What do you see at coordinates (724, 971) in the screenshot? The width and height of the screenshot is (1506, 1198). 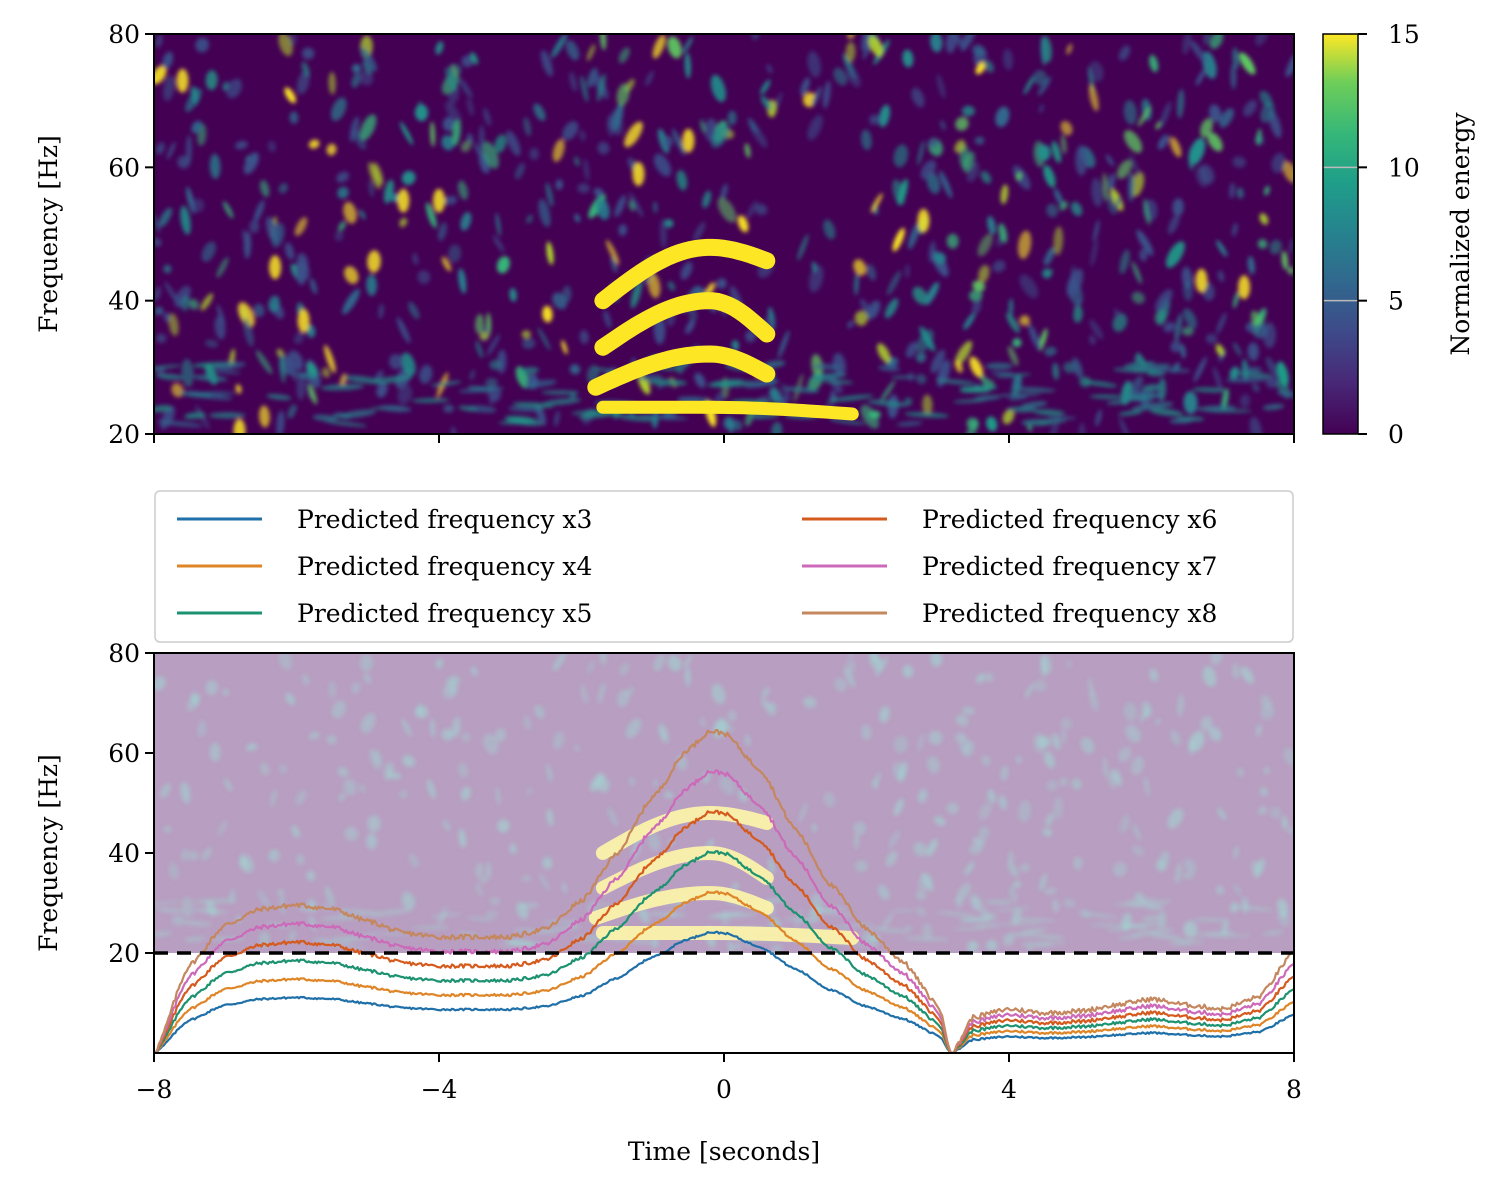 I see `series-line` at bounding box center [724, 971].